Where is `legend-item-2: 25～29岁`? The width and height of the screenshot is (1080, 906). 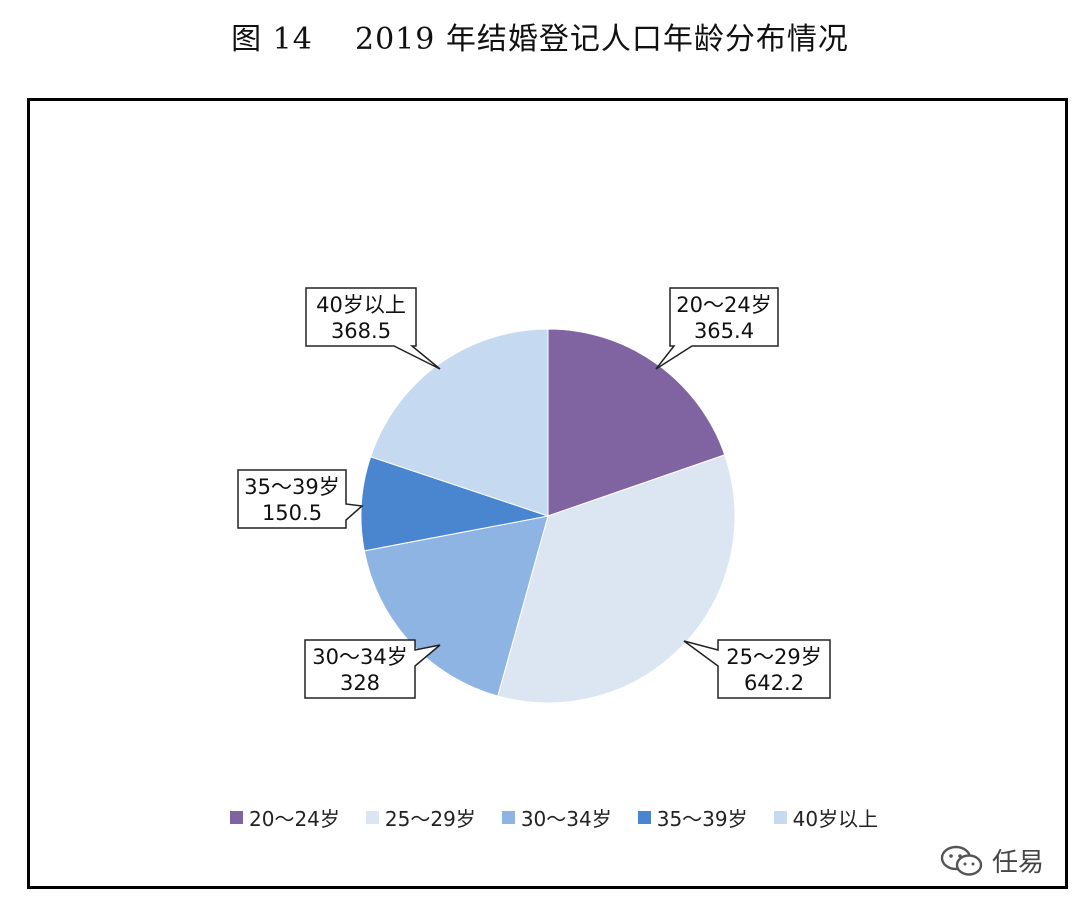
legend-item-2: 25～29岁 is located at coordinates (420, 817).